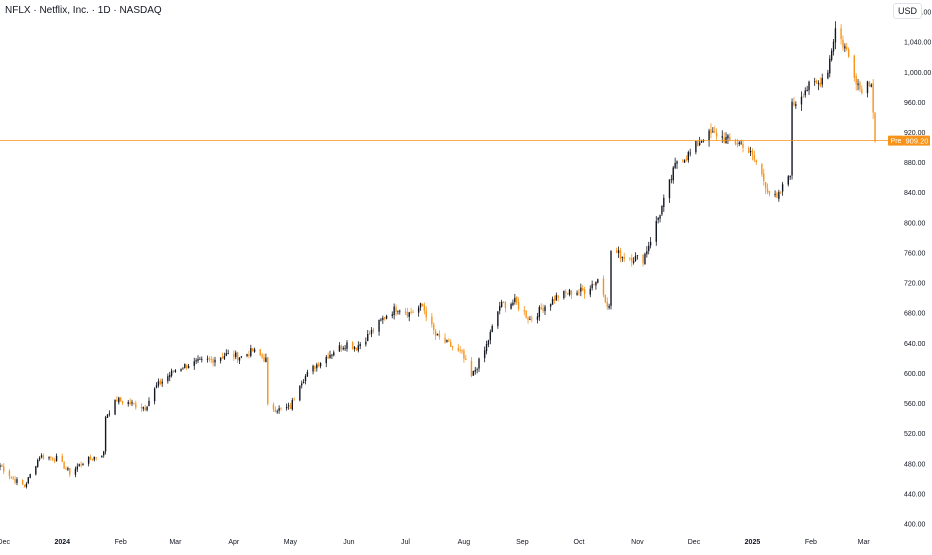 This screenshot has height=555, width=932. Describe the element at coordinates (753, 542) in the screenshot. I see `x-tick-label: 2025` at that location.